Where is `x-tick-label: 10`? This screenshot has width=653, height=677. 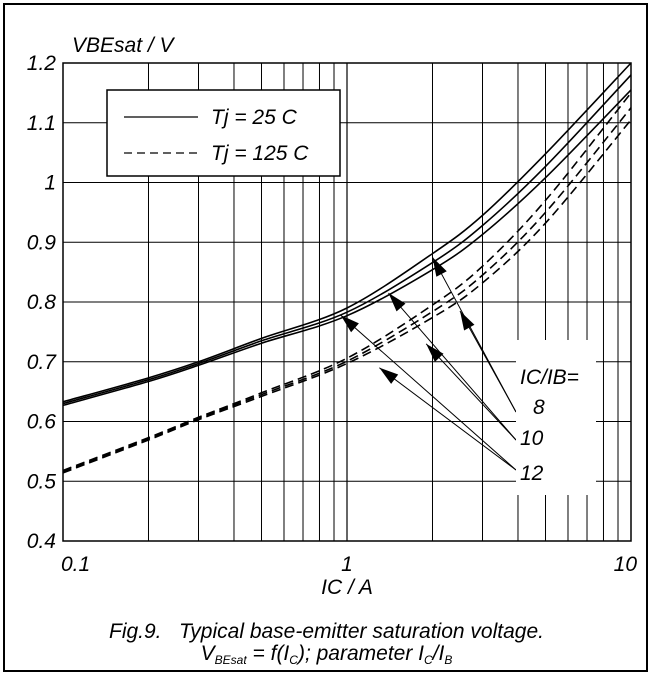 x-tick-label: 10 is located at coordinates (626, 564).